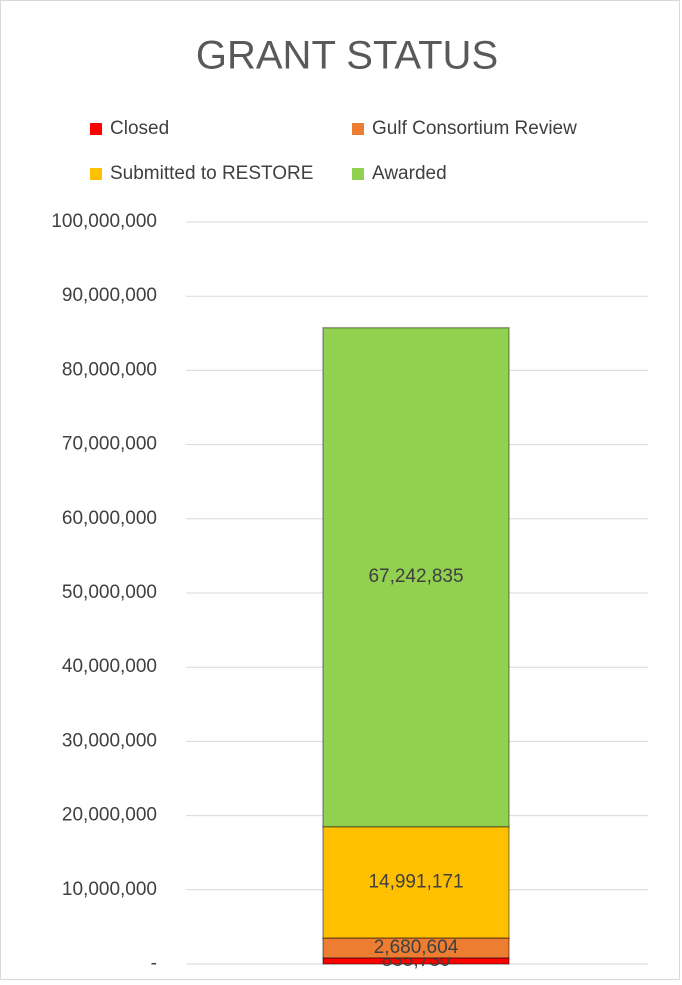 The image size is (682, 985). I want to click on data-label: 14,991,171, so click(415, 881).